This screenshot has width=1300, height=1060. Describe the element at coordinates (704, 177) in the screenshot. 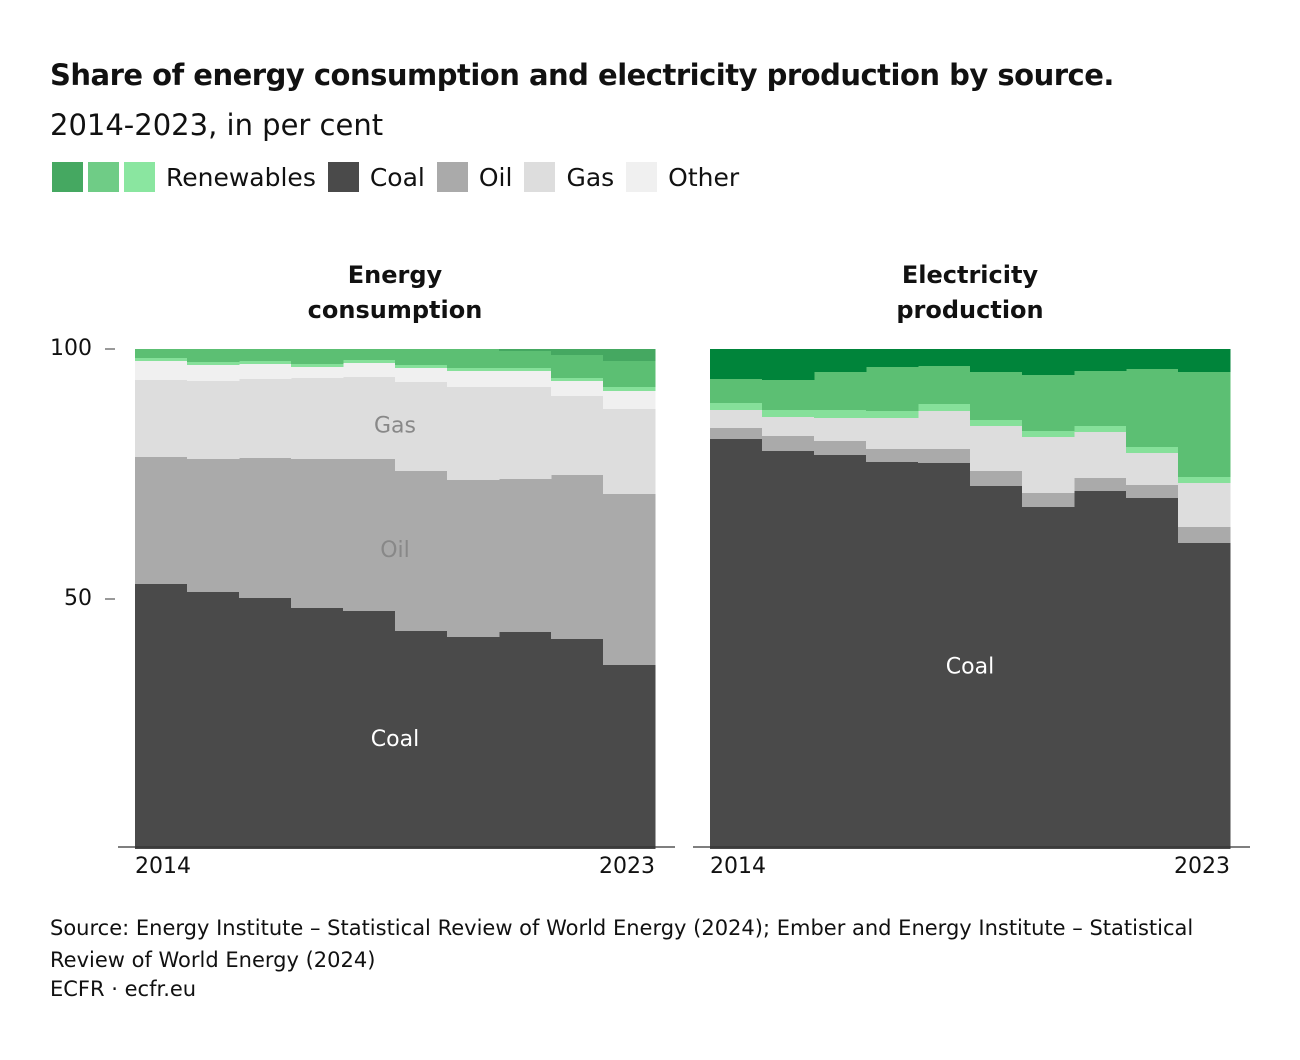

I see `legend-label: Other` at that location.